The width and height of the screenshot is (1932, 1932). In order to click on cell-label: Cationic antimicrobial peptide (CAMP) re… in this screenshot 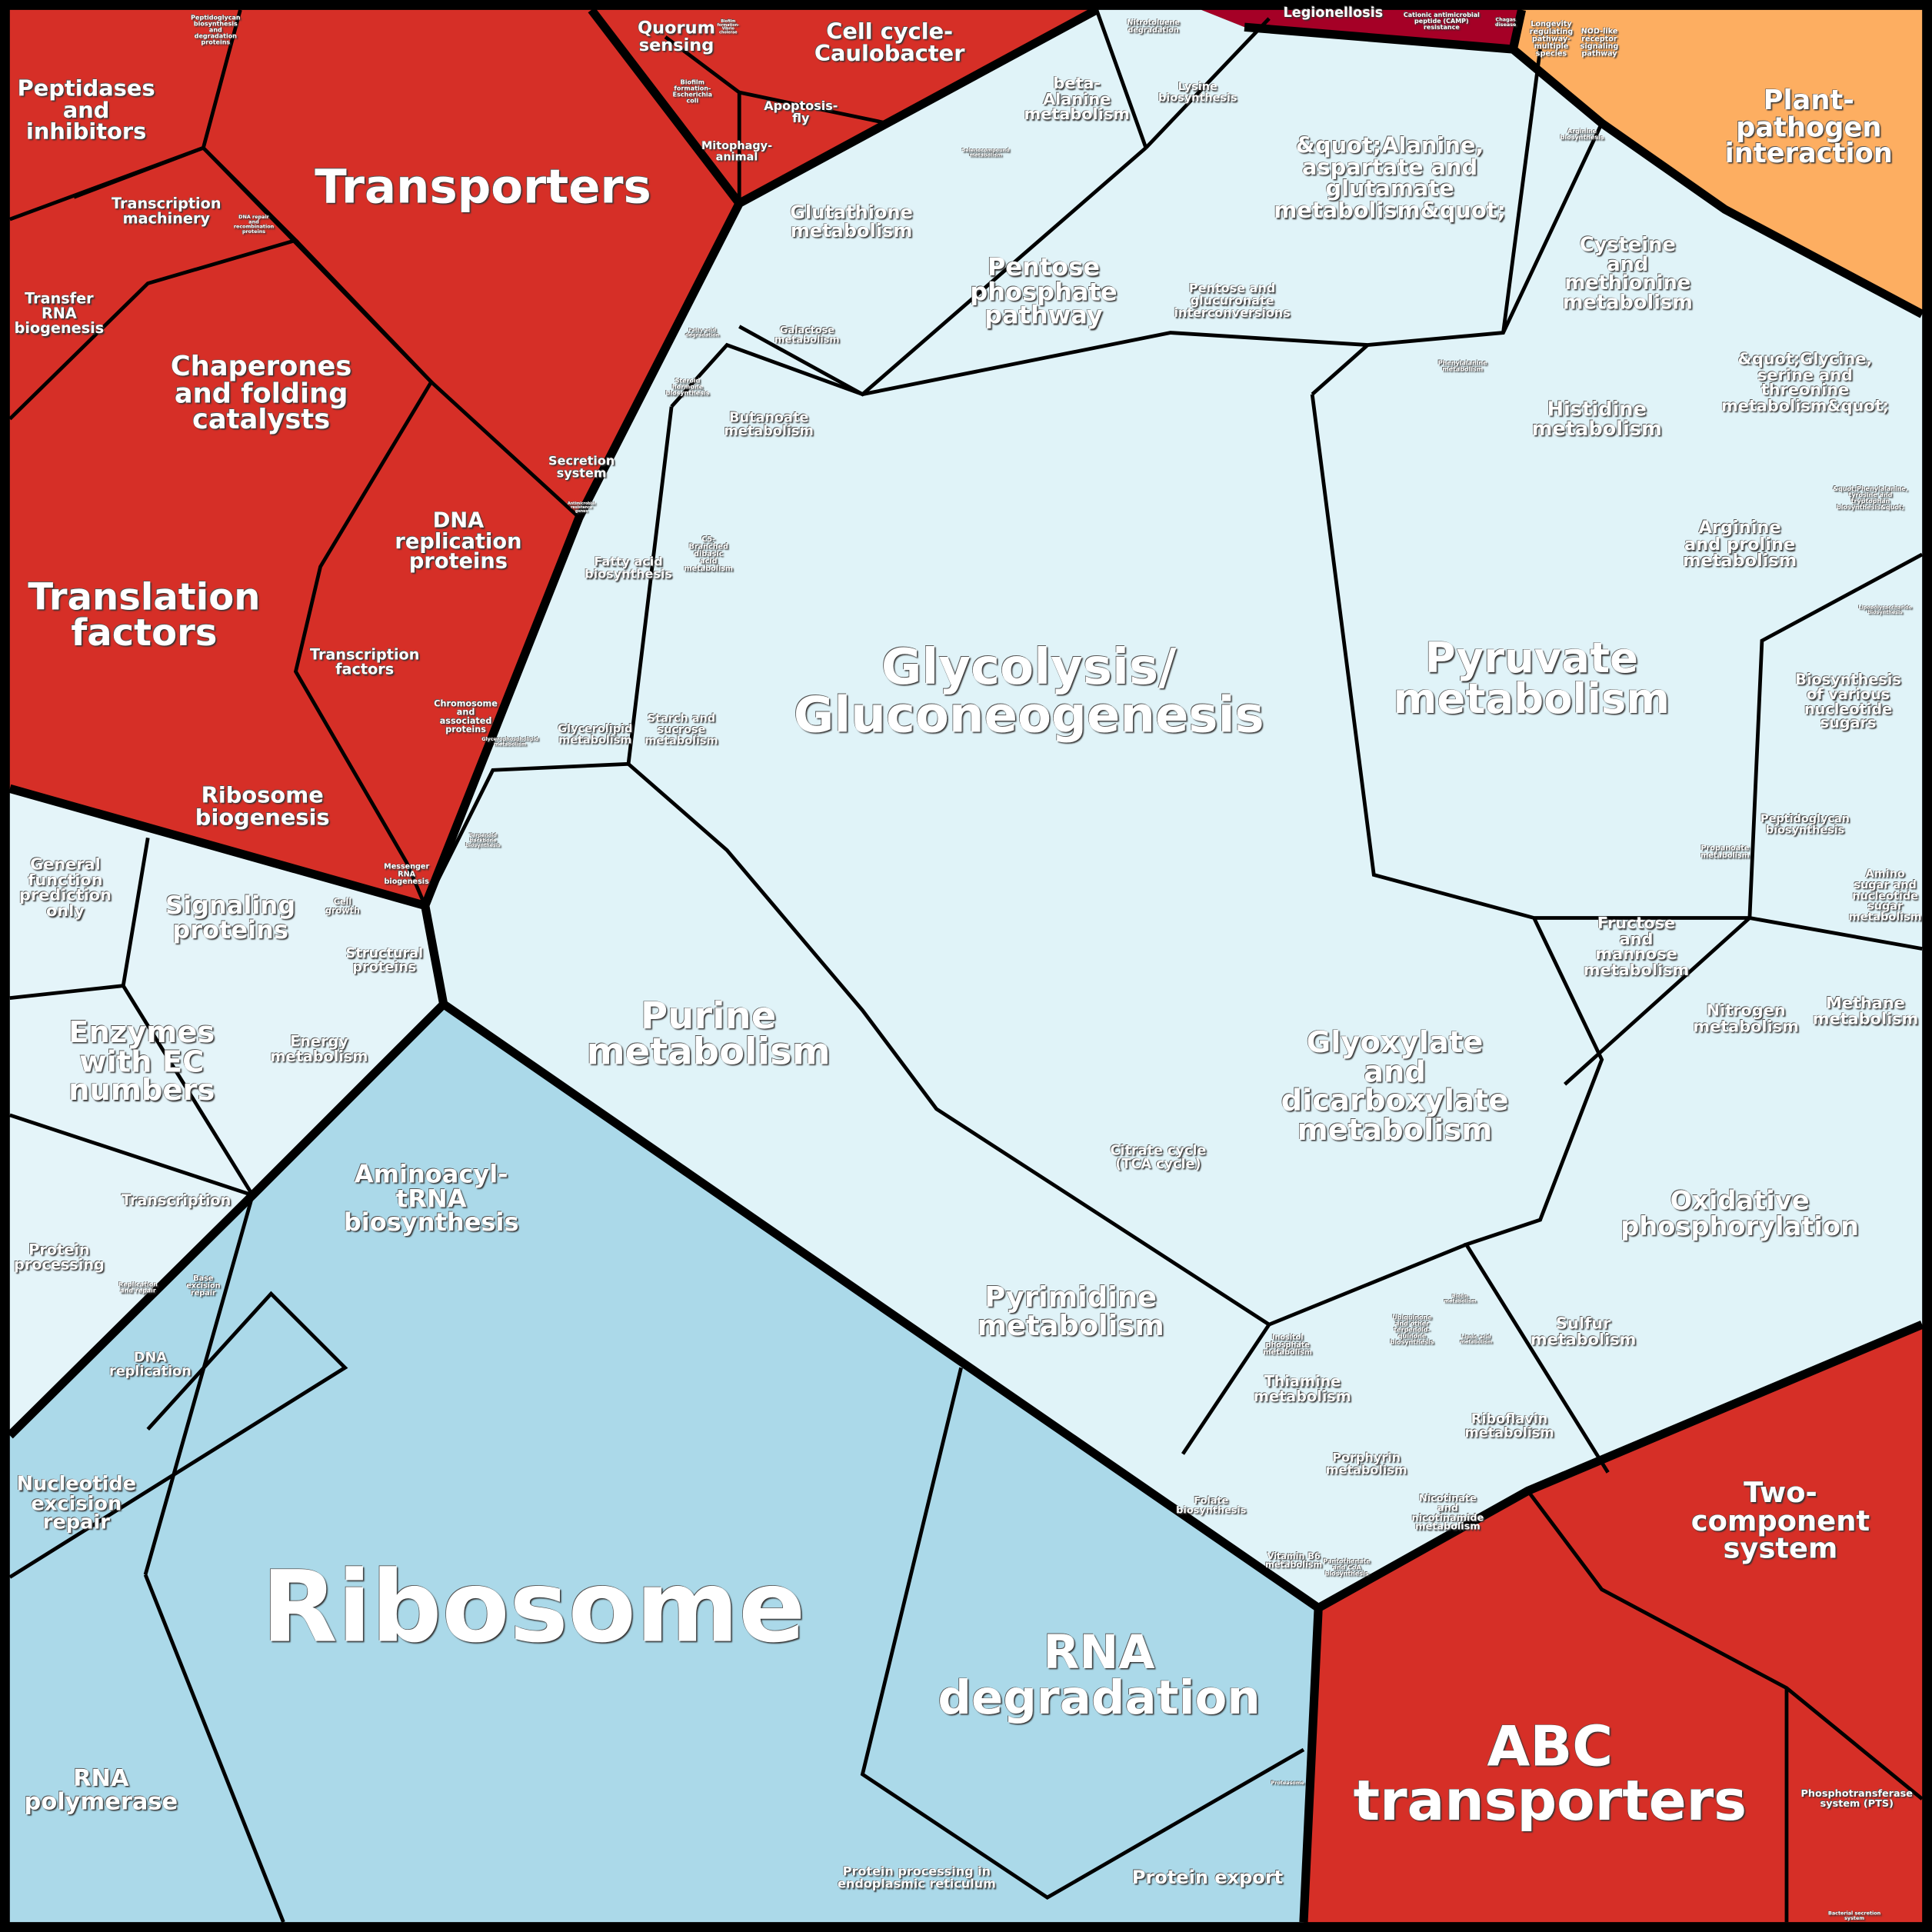, I will do `click(1441, 22)`.